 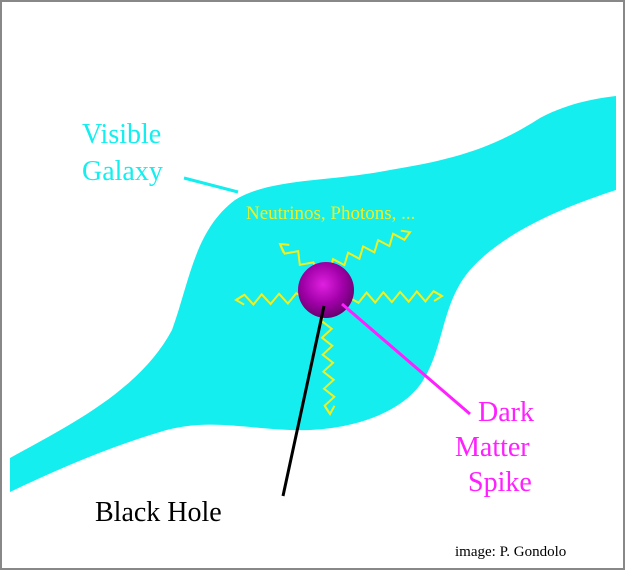 I want to click on black-hole-leader, so click(x=303, y=401).